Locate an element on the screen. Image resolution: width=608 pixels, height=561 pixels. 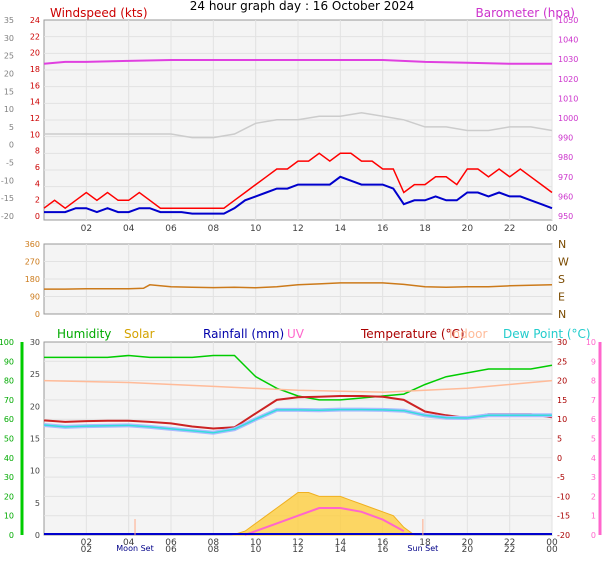
direction-degree-tick: 360 is located at coordinates (32, 244).